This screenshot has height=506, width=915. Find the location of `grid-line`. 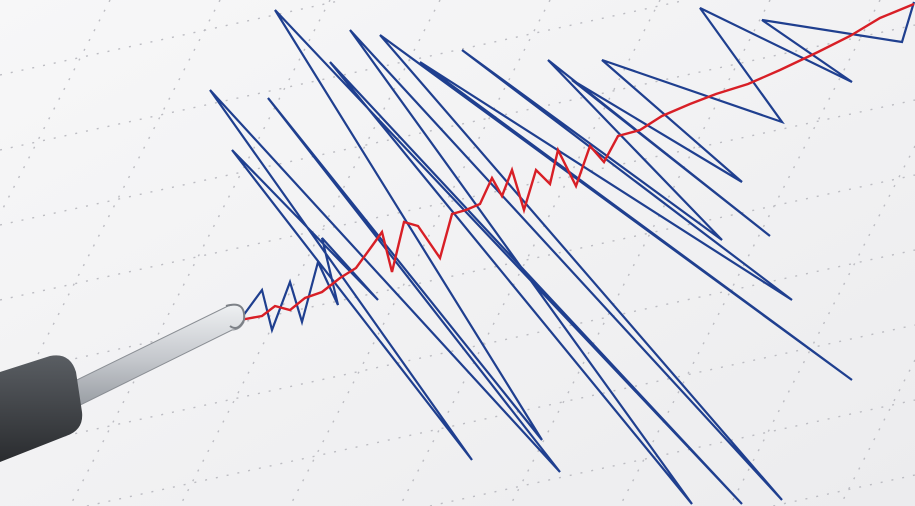

grid-line is located at coordinates (822, 325).